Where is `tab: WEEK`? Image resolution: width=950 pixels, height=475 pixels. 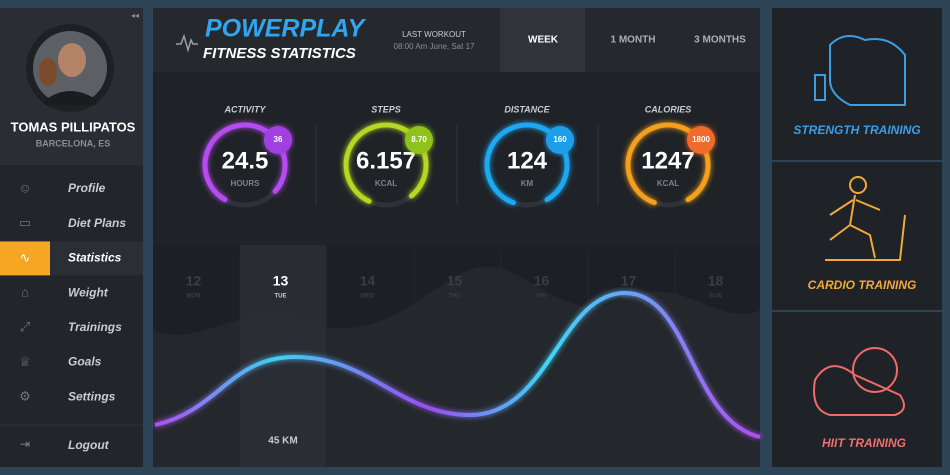
tab: WEEK is located at coordinates (543, 40).